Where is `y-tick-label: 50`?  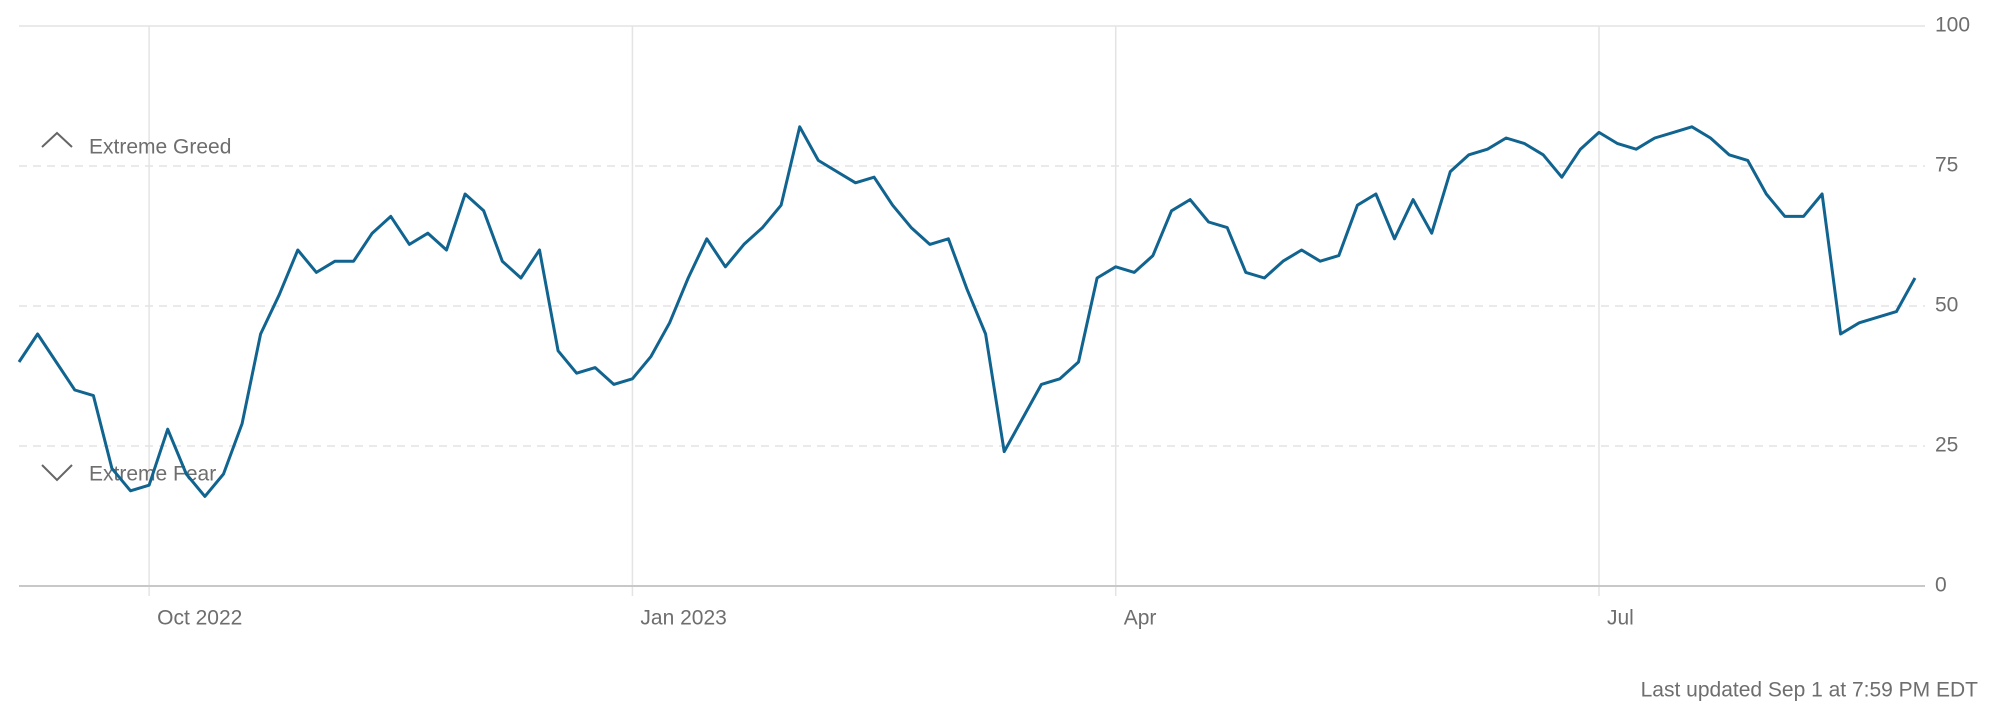 y-tick-label: 50 is located at coordinates (1946, 305).